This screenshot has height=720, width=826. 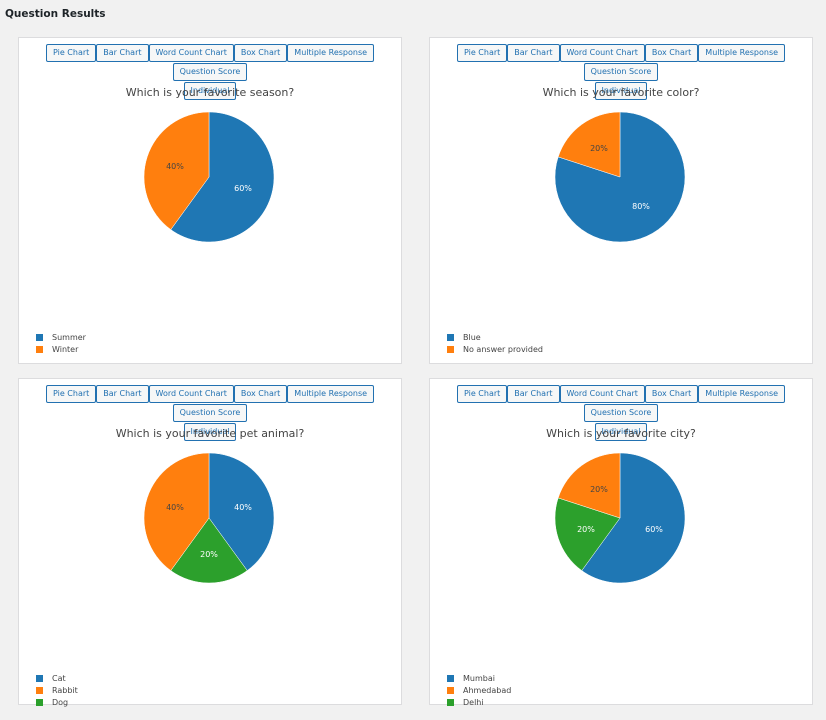 I want to click on legend-item-no-answer-provided: No answer provided, so click(x=495, y=349).